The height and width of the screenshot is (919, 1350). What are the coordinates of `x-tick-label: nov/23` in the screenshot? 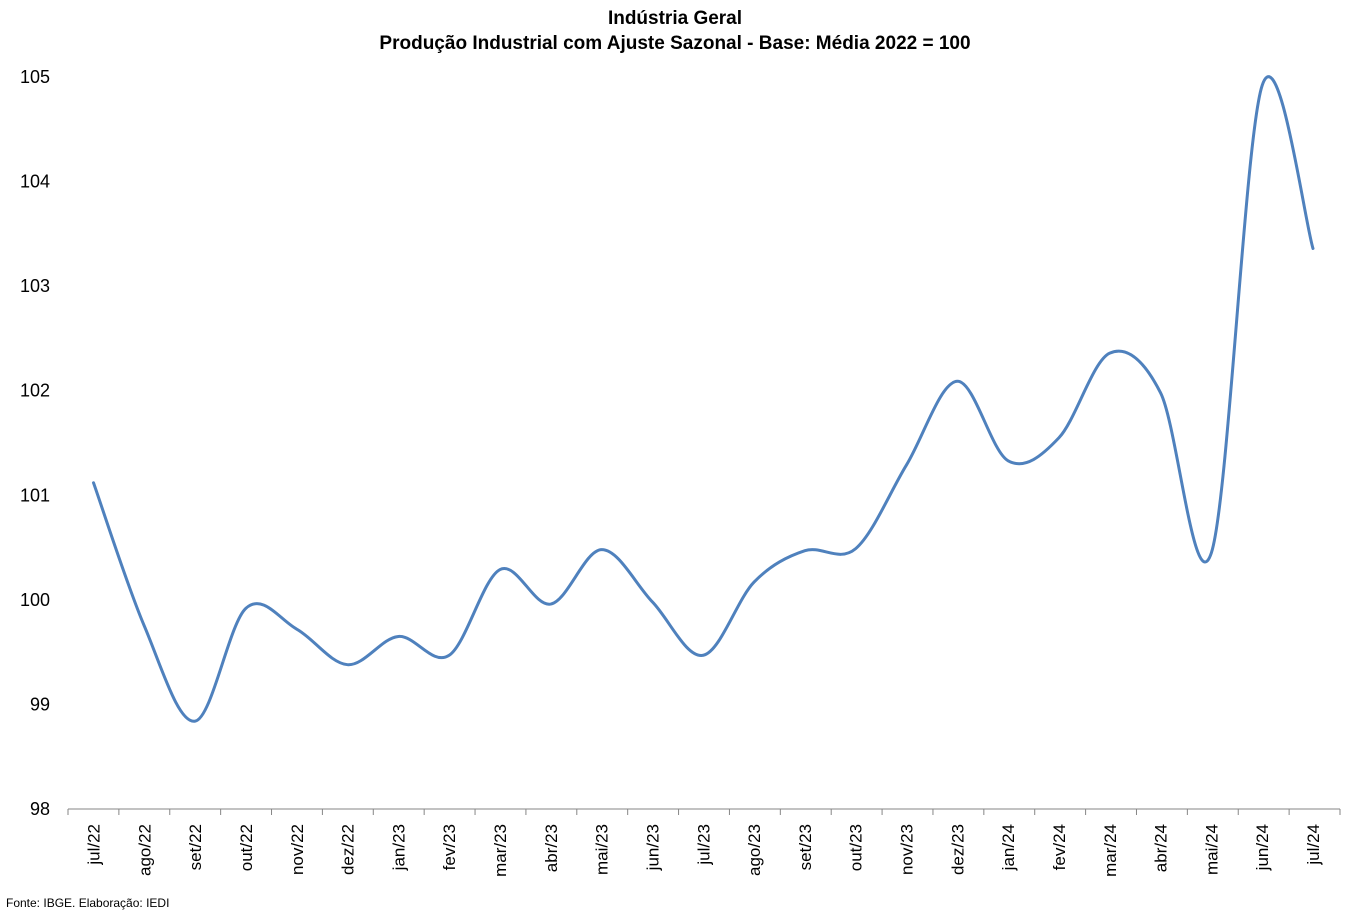 It's located at (907, 849).